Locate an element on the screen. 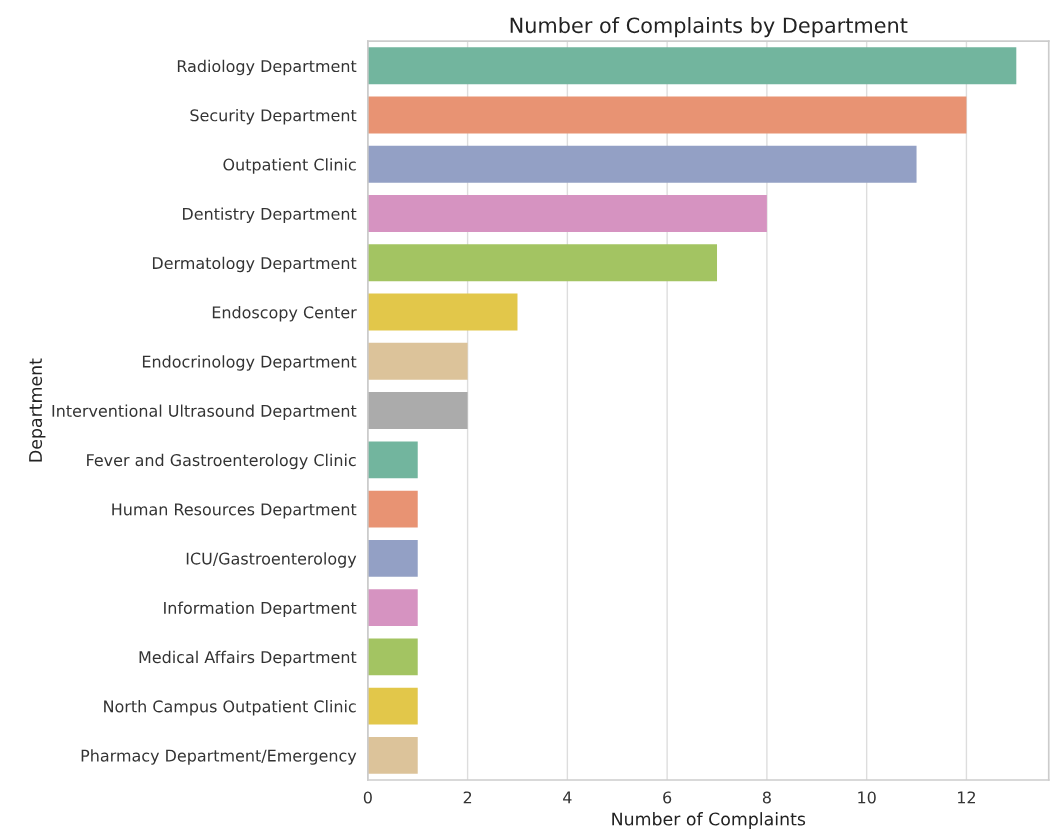 Image resolution: width=1054 pixels, height=832 pixels. y-tick-label: ICU/Gastroenterology is located at coordinates (271, 560).